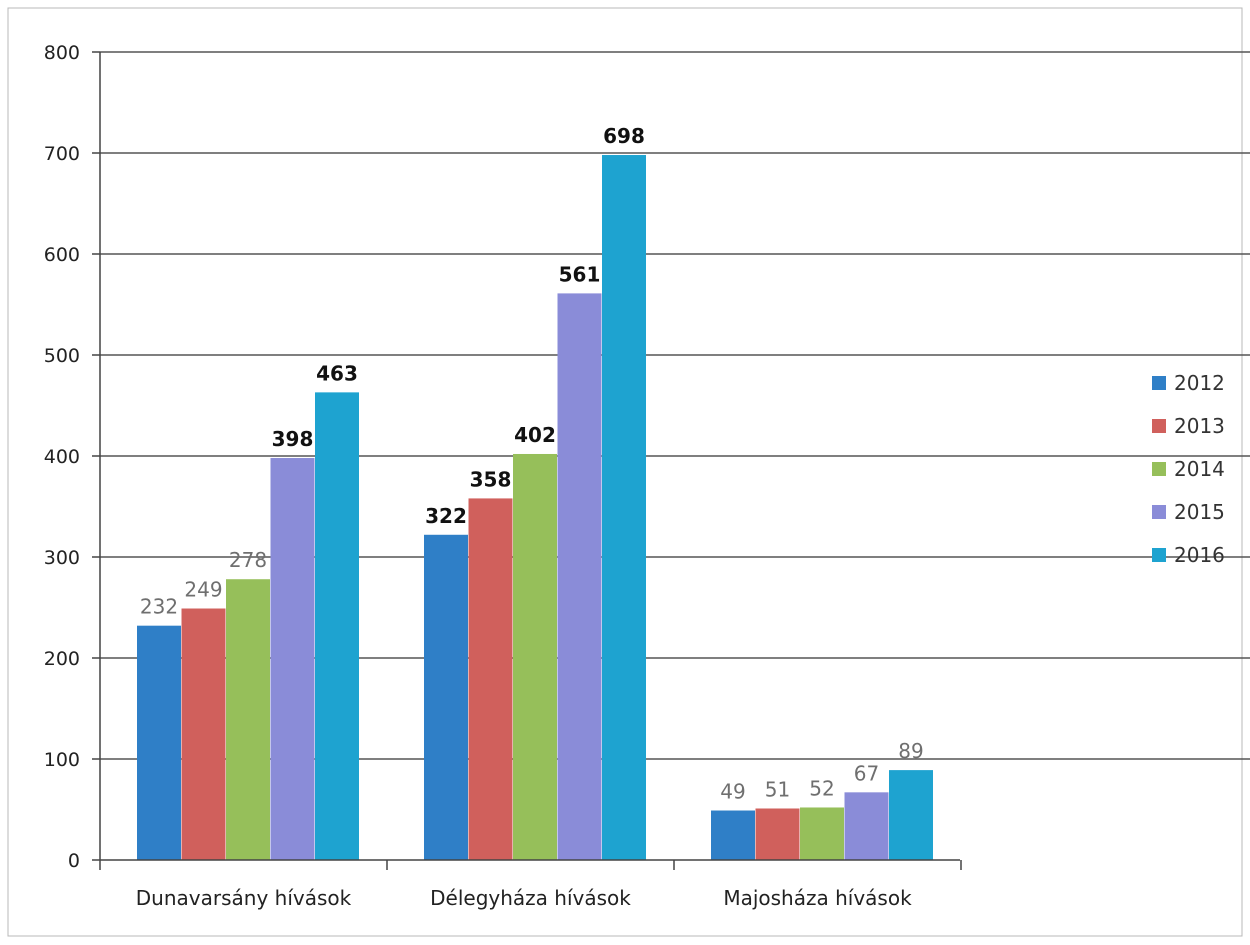  What do you see at coordinates (62, 760) in the screenshot?
I see `y-tick-label: 100` at bounding box center [62, 760].